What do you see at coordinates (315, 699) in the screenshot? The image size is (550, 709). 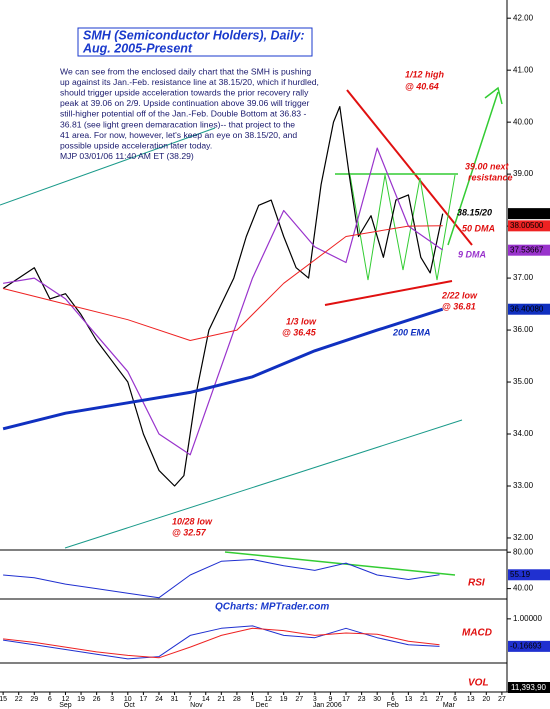 I see `x-tick-label: 3` at bounding box center [315, 699].